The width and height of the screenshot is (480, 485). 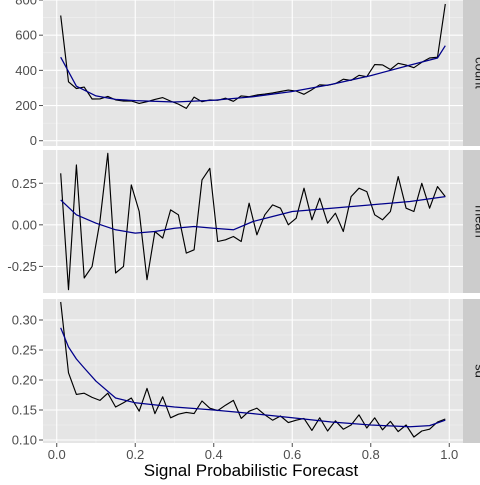 What do you see at coordinates (292, 454) in the screenshot?
I see `x-tick-label: 0.6` at bounding box center [292, 454].